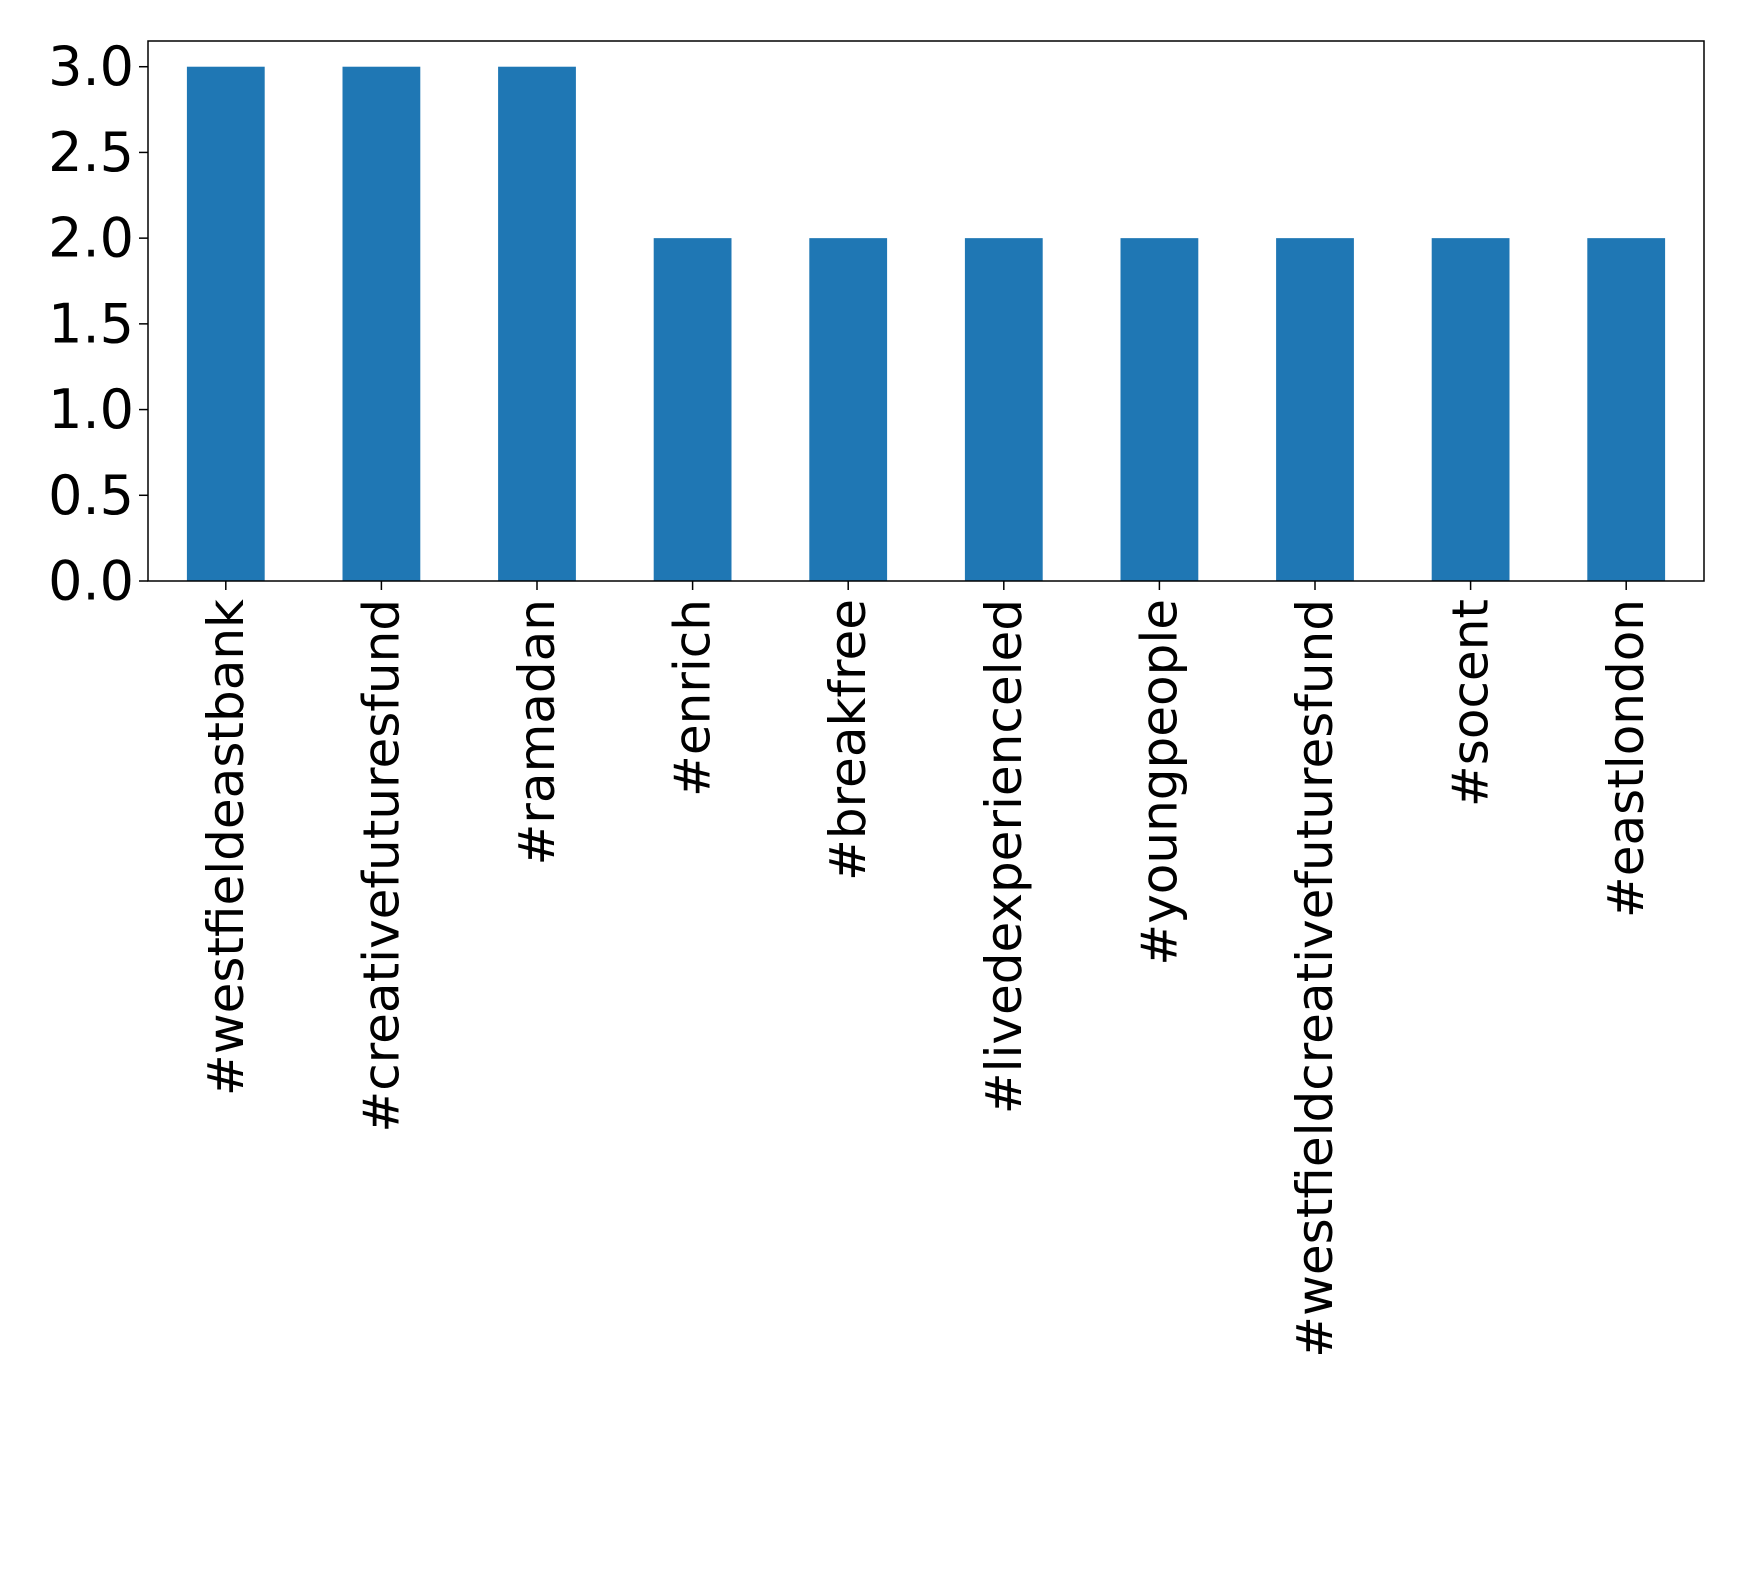  What do you see at coordinates (537, 732) in the screenshot?
I see `x-tick-label: #ramadan` at bounding box center [537, 732].